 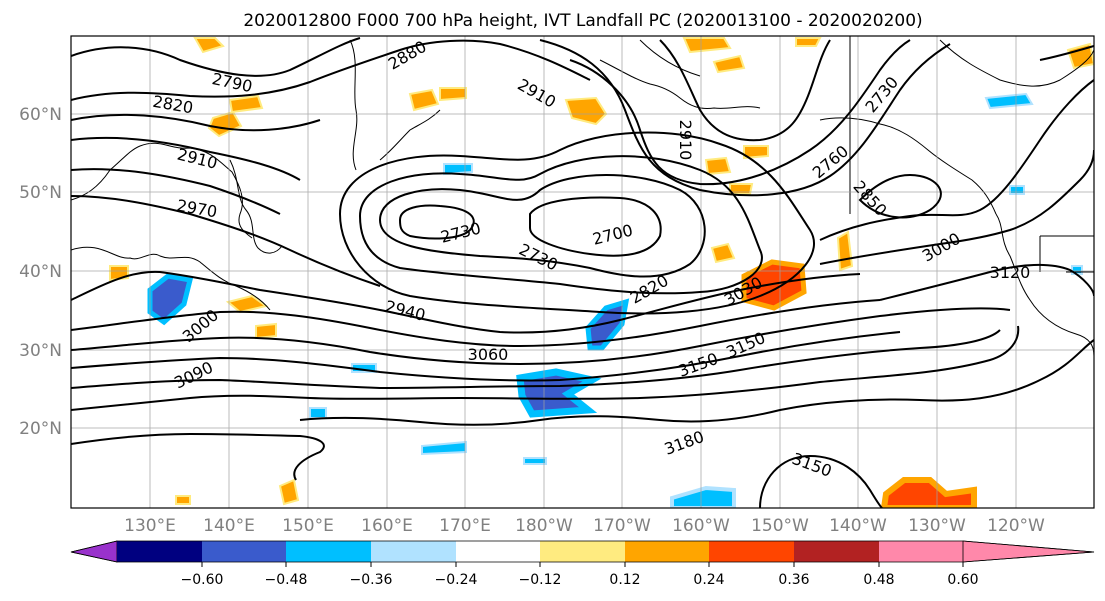 What do you see at coordinates (624, 580) in the screenshot?
I see `colorbar-tick-label: 0.12` at bounding box center [624, 580].